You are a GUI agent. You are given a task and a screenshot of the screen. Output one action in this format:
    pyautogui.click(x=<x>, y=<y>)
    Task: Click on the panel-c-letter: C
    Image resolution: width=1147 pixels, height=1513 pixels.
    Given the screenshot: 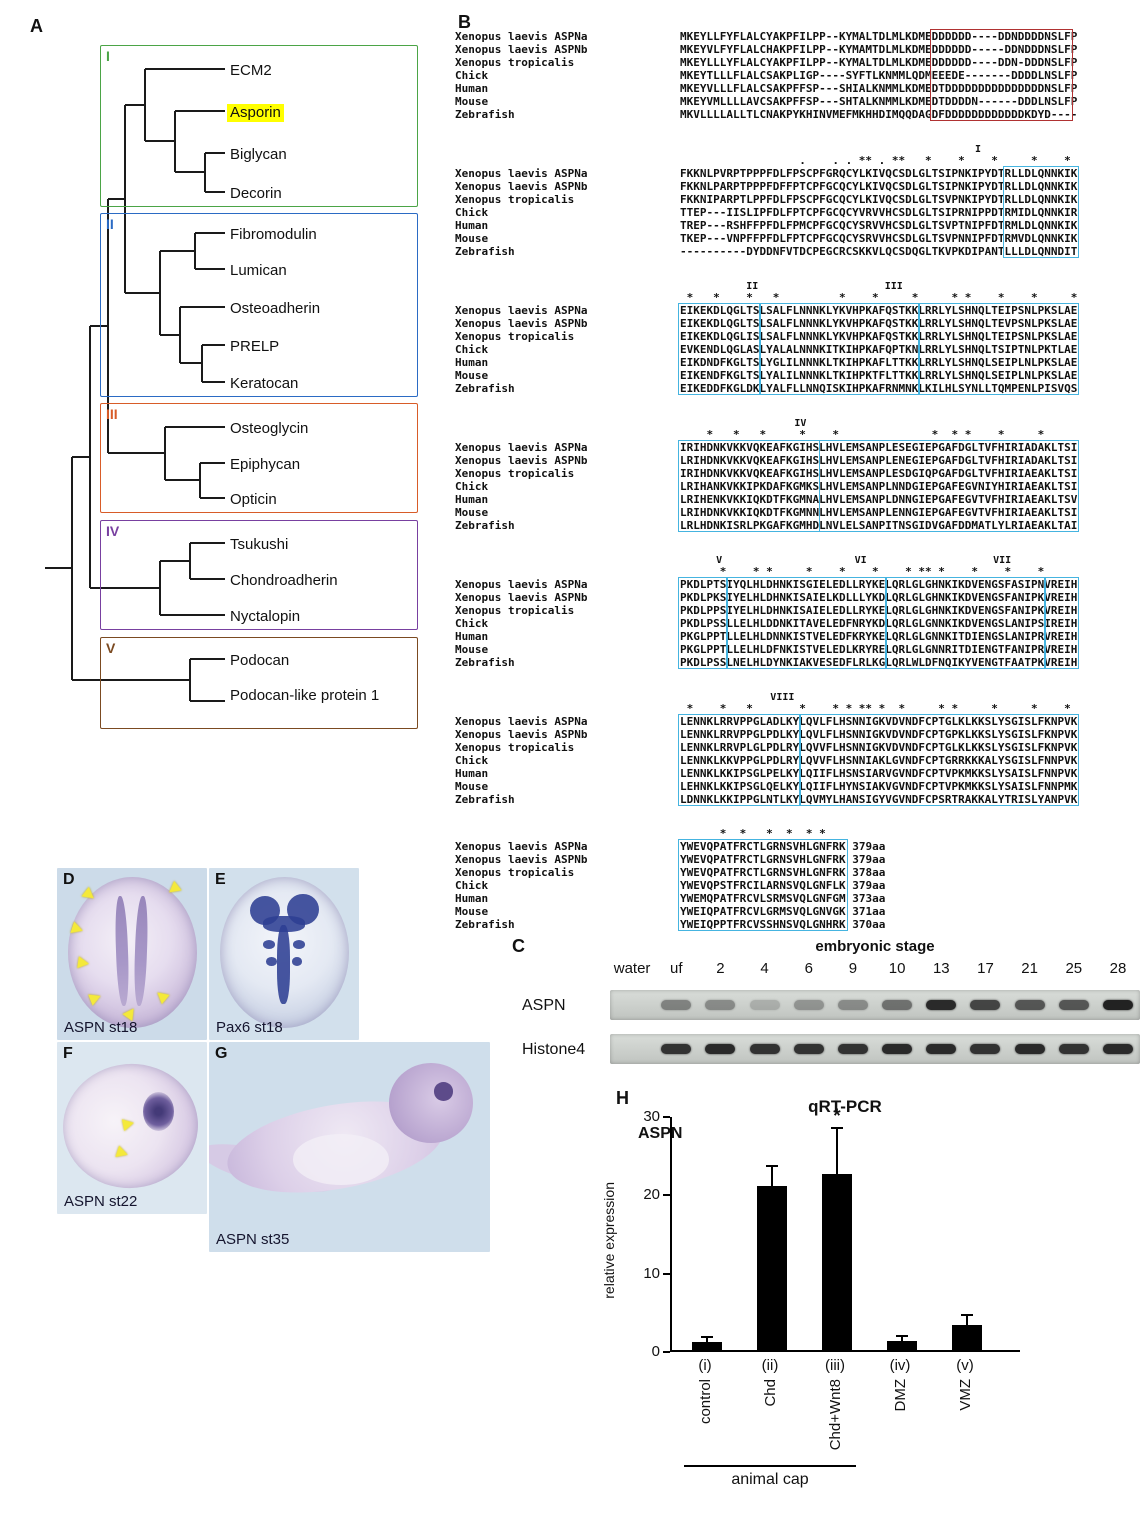 What is the action you would take?
    pyautogui.click(x=518, y=946)
    